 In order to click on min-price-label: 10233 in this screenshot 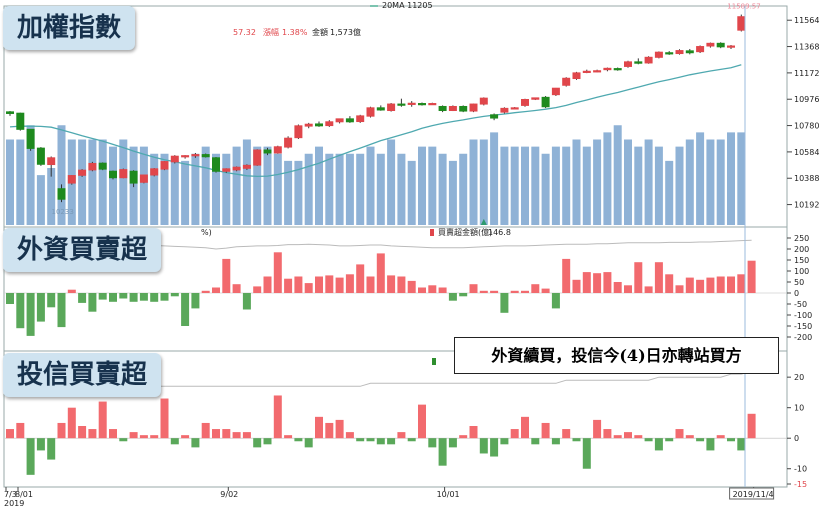, I will do `click(63, 212)`.